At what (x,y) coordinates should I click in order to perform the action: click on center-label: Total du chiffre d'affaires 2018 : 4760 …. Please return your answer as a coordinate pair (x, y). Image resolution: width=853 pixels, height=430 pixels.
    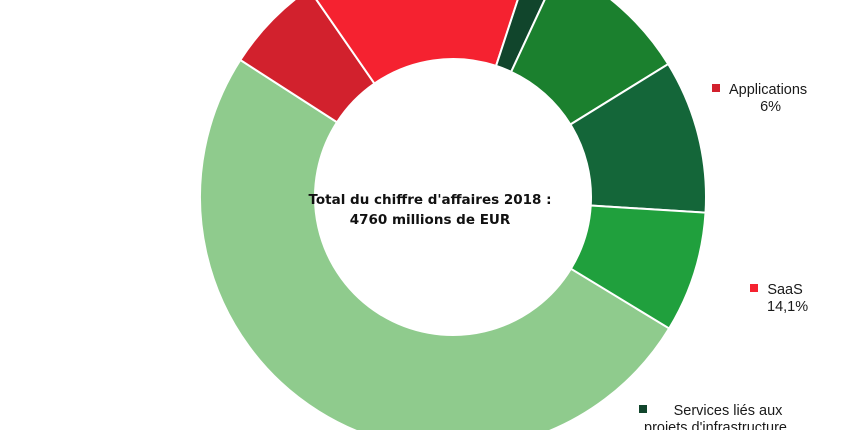
    Looking at the image, I should click on (430, 210).